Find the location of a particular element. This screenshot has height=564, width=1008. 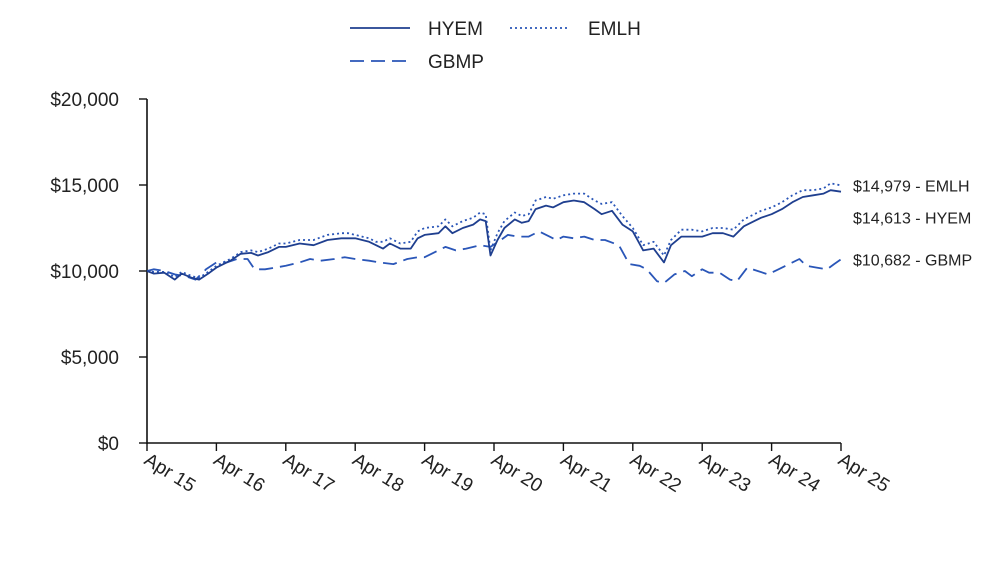

series-line-emlh is located at coordinates (494, 230).